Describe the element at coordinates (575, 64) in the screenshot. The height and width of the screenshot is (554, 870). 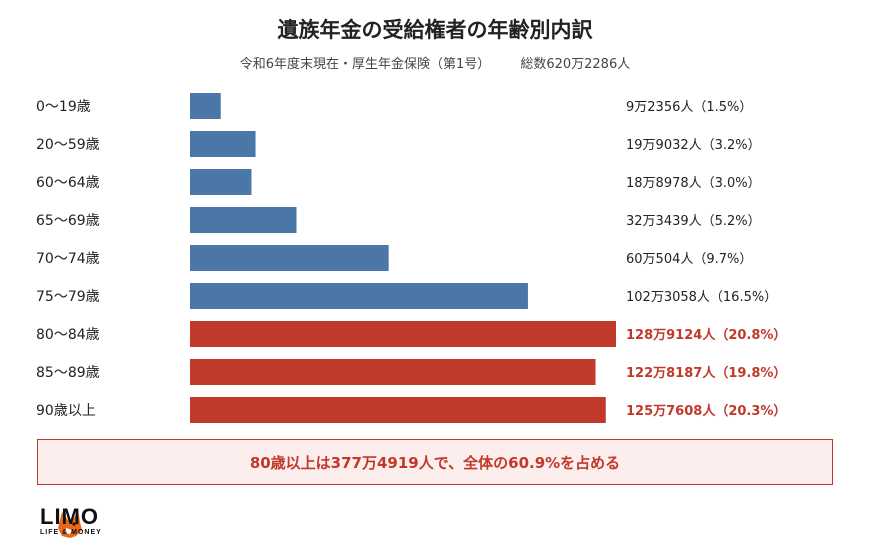
I see `subtitle-total: 総数620万2286人` at that location.